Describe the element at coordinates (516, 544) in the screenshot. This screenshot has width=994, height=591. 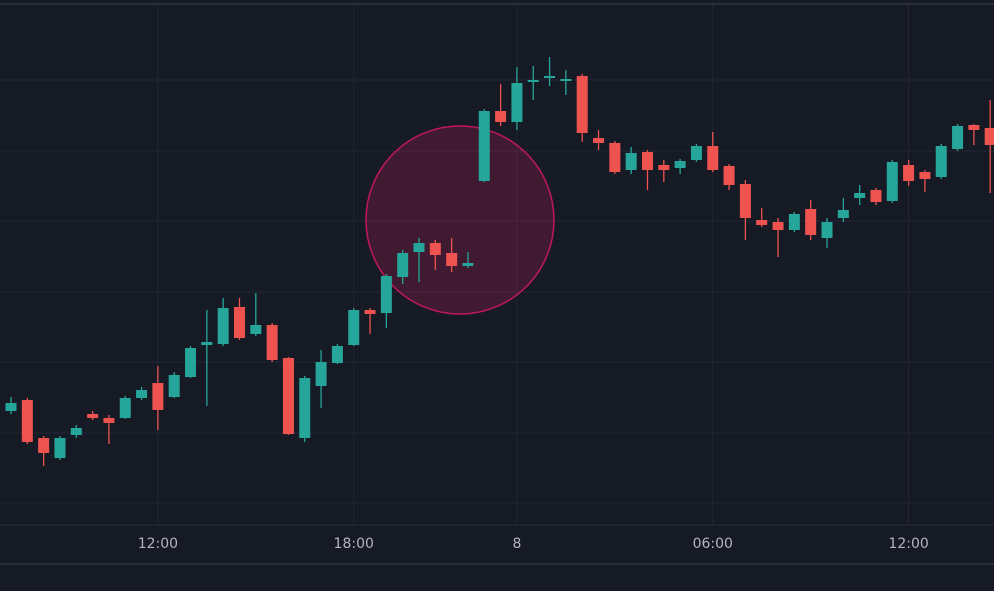
I see `x-tick-label: 8` at that location.